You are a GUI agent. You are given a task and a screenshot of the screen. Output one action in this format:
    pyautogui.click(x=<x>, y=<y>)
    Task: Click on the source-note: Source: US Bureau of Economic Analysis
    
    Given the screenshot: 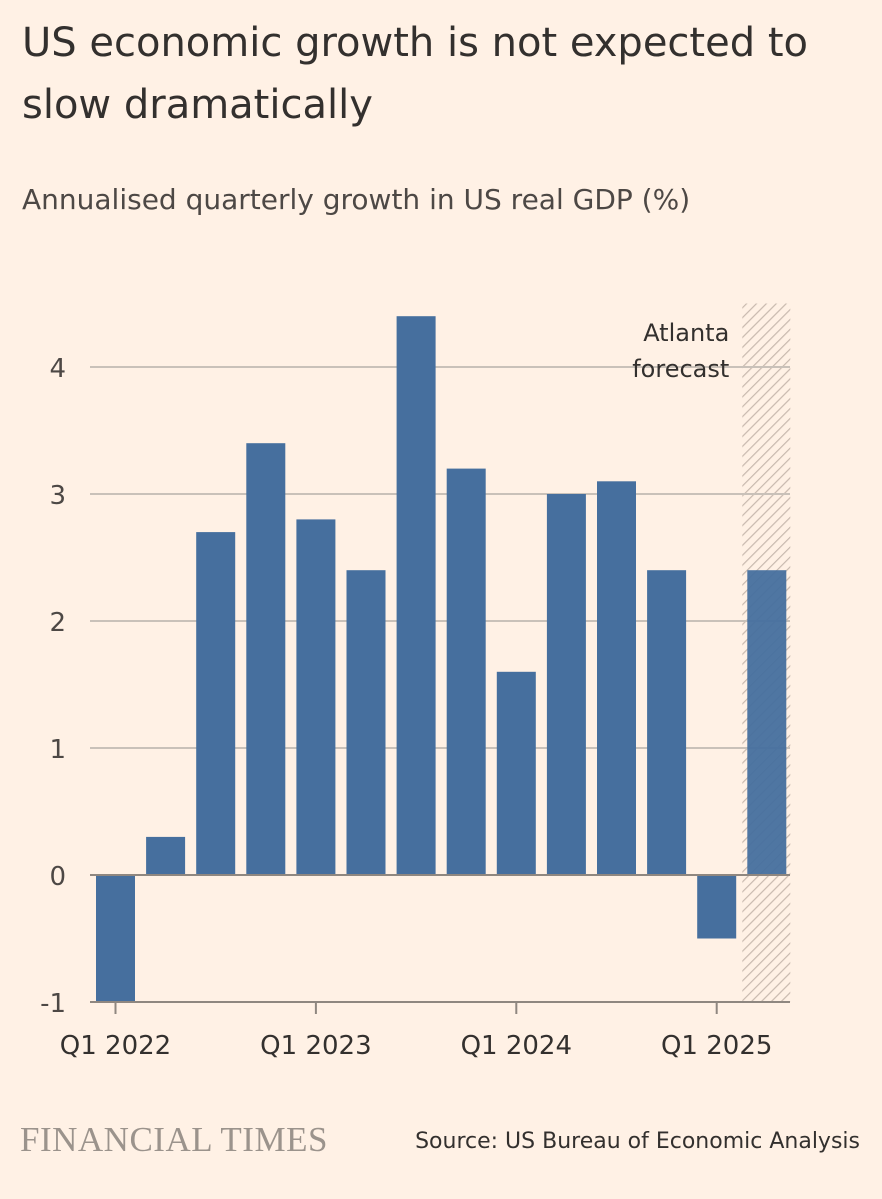 What is the action you would take?
    pyautogui.click(x=637, y=1141)
    